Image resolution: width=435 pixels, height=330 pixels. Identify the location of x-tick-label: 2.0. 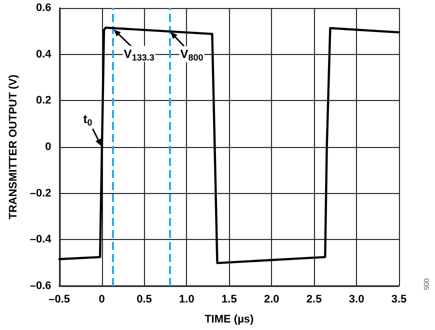
(272, 300).